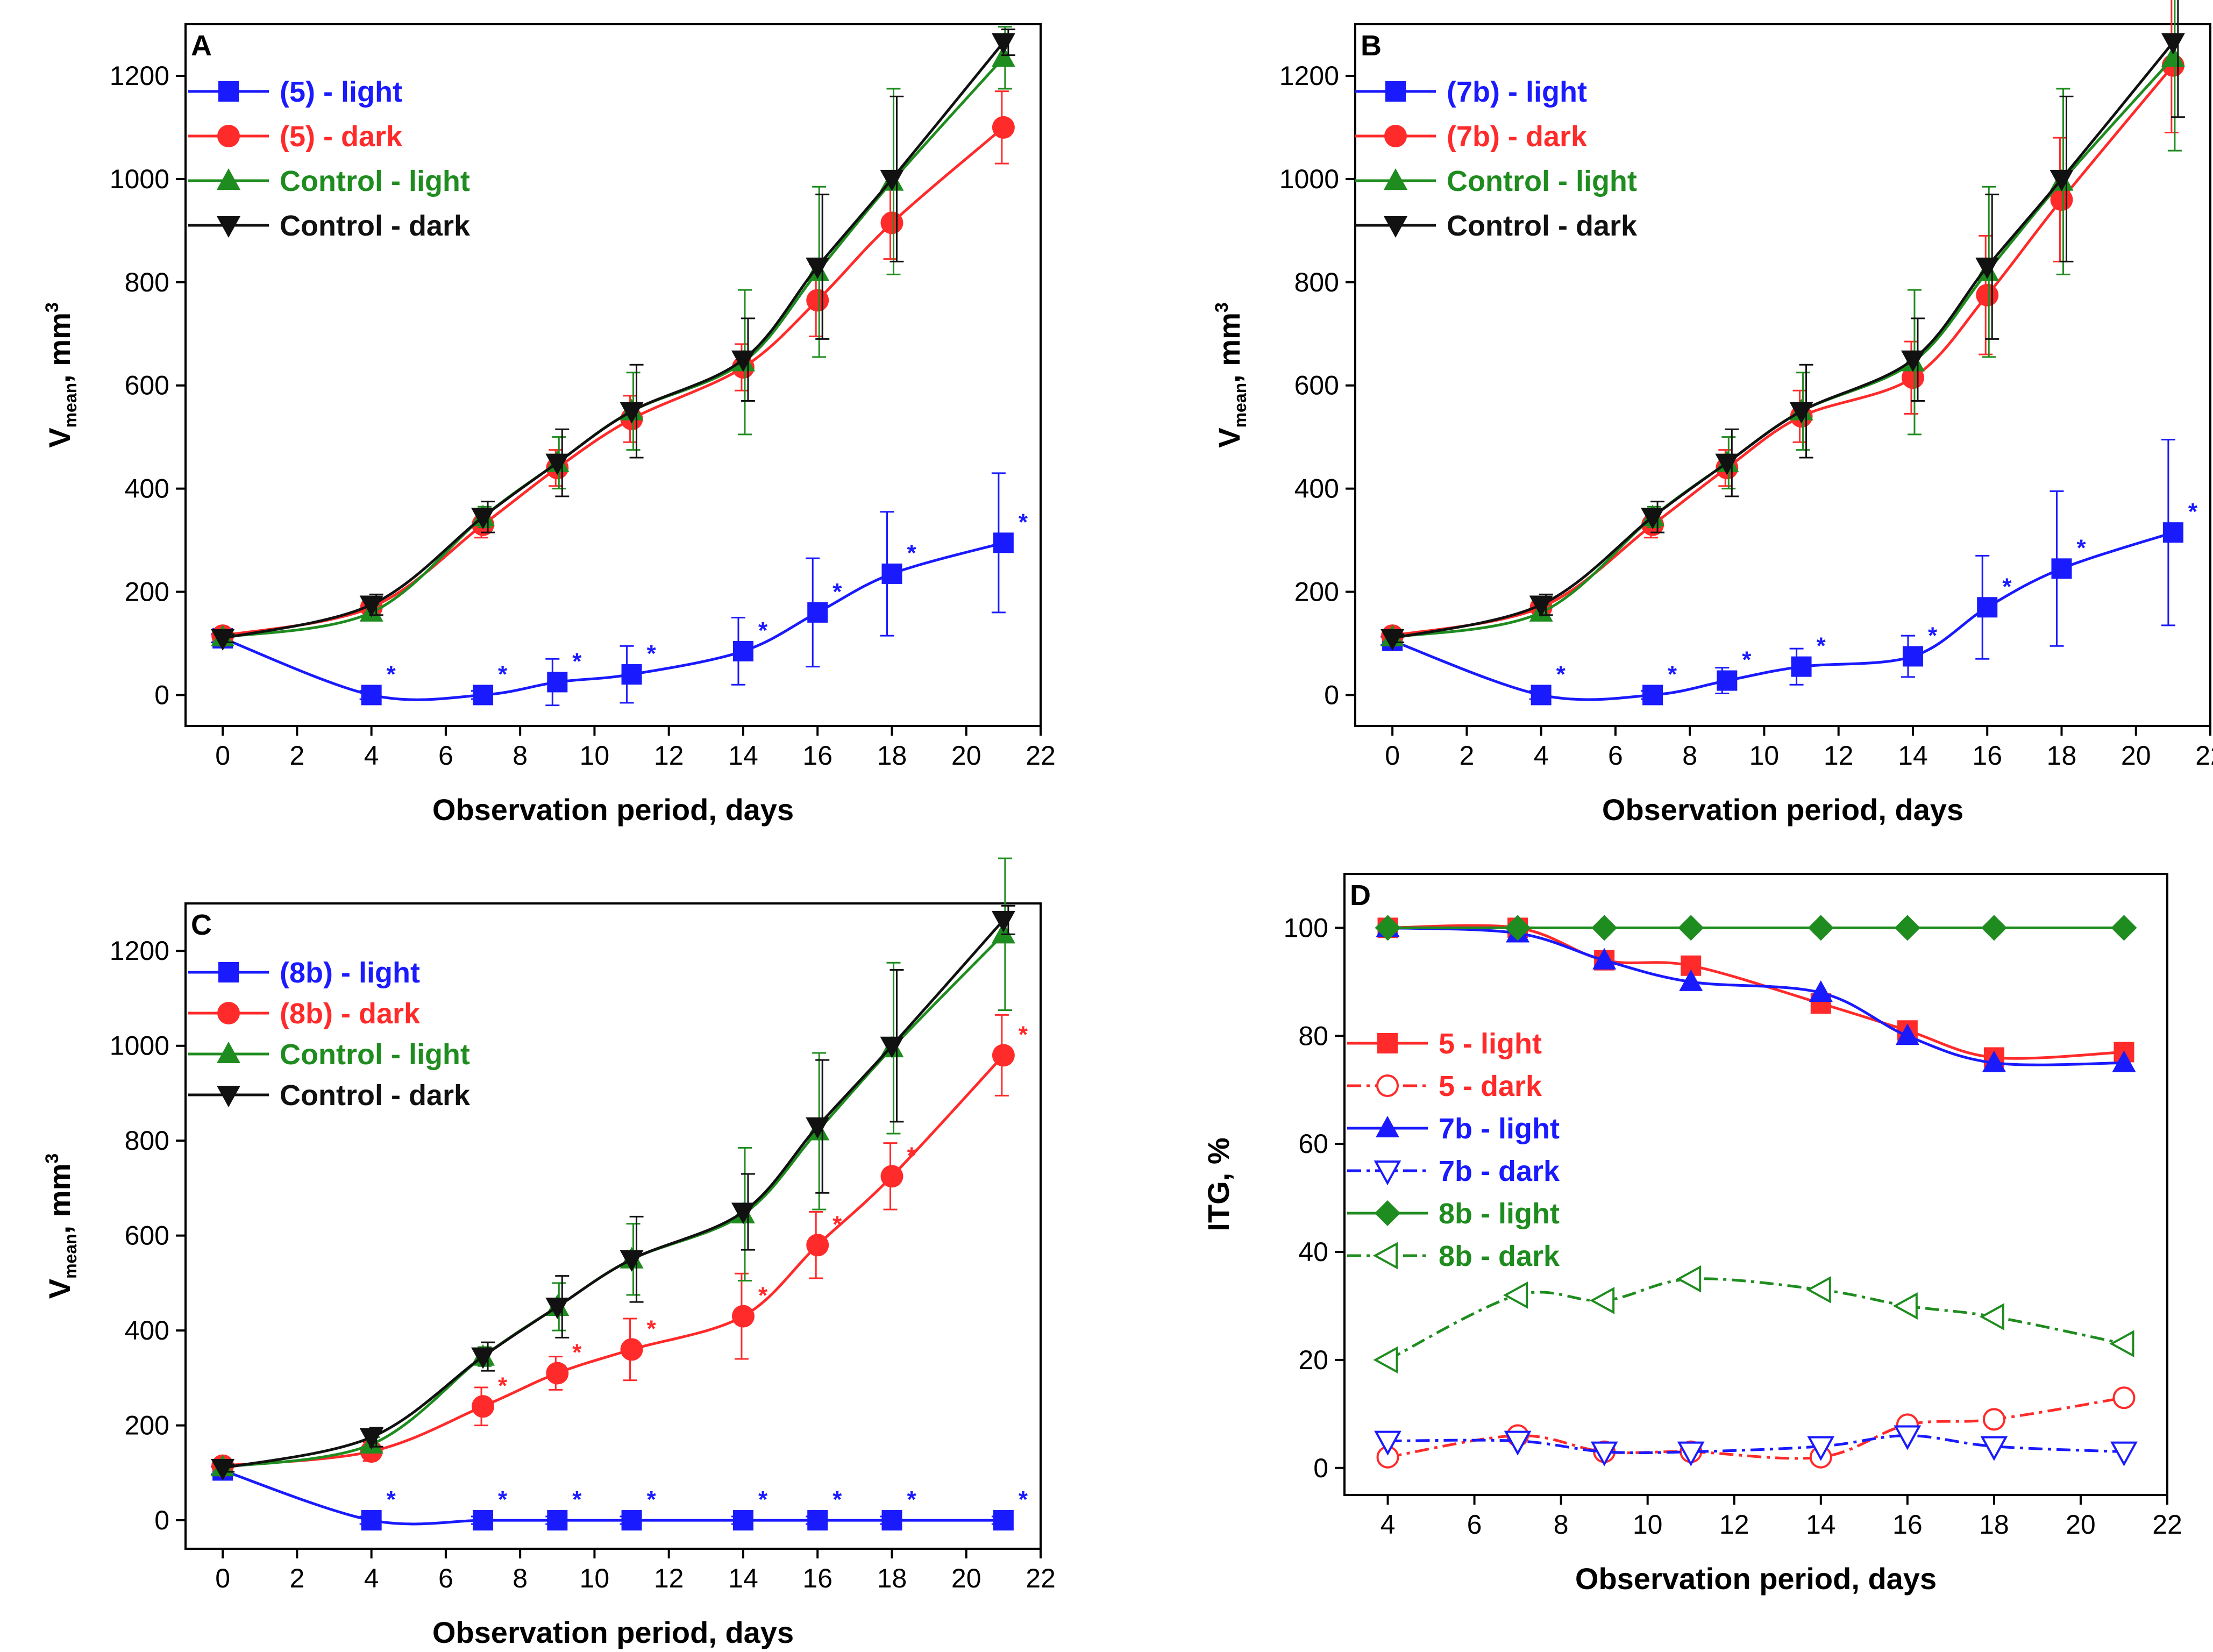 This screenshot has width=2213, height=1652. Describe the element at coordinates (147, 282) in the screenshot. I see `y-tick-label: 800` at that location.